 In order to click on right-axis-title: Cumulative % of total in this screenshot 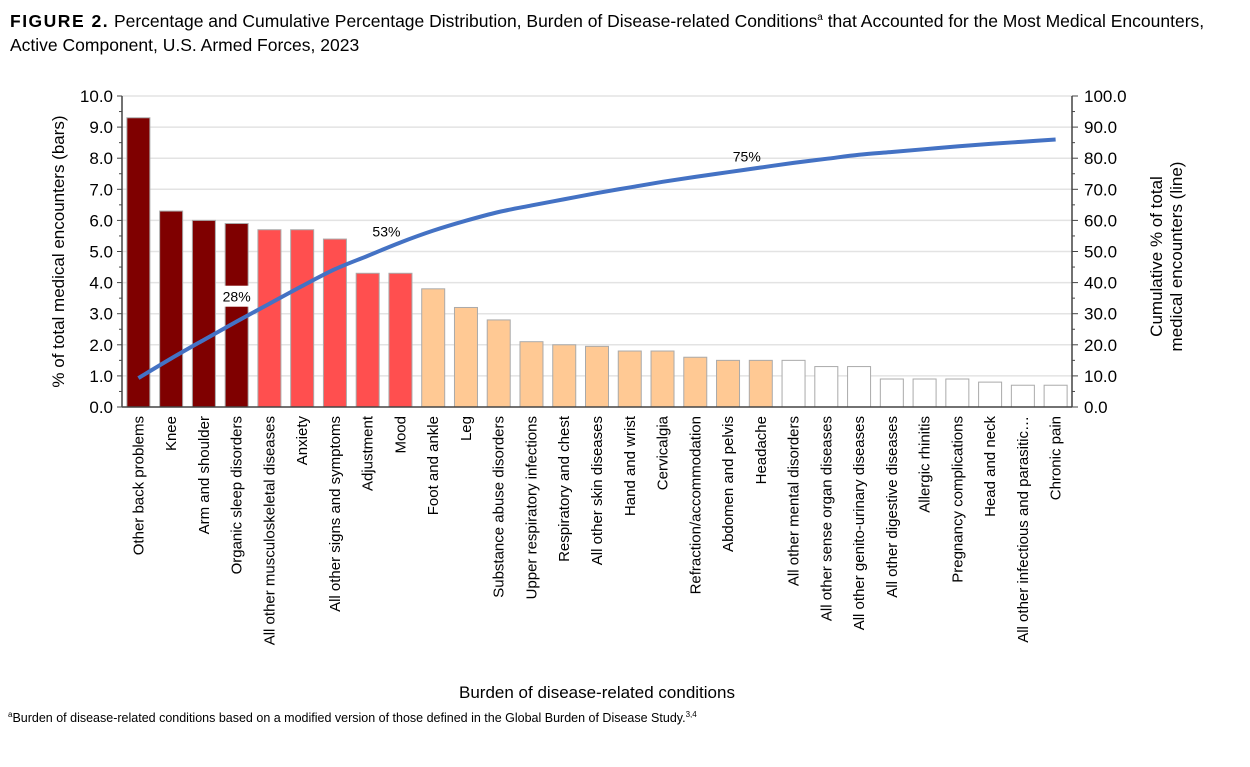, I will do `click(1156, 256)`.